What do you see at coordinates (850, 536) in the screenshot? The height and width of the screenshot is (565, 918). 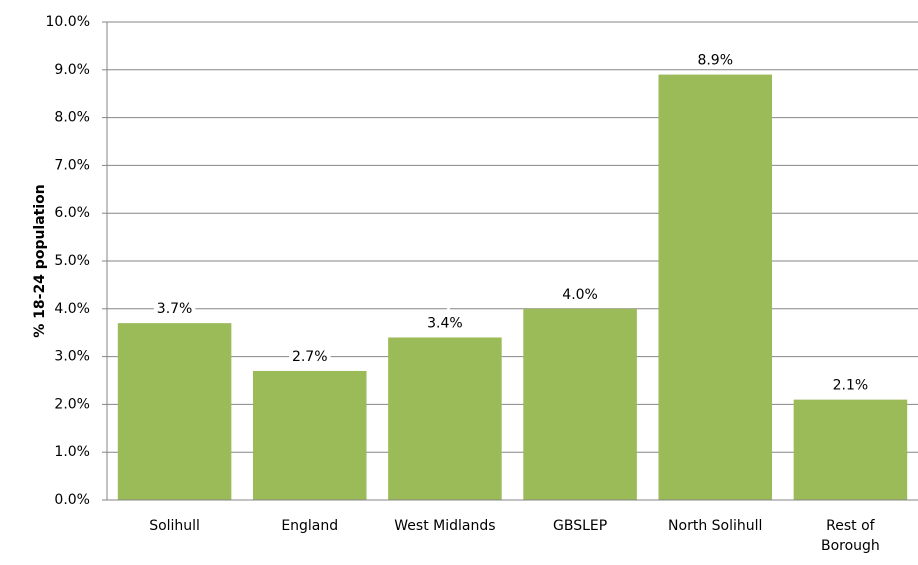 I see `x-tick-label: Rest of Borough` at bounding box center [850, 536].